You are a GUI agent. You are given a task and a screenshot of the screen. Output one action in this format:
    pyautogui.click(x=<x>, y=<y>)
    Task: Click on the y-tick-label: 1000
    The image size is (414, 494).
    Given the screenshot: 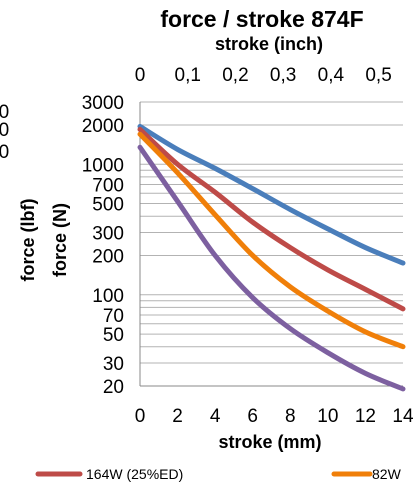 What is the action you would take?
    pyautogui.click(x=103, y=165)
    